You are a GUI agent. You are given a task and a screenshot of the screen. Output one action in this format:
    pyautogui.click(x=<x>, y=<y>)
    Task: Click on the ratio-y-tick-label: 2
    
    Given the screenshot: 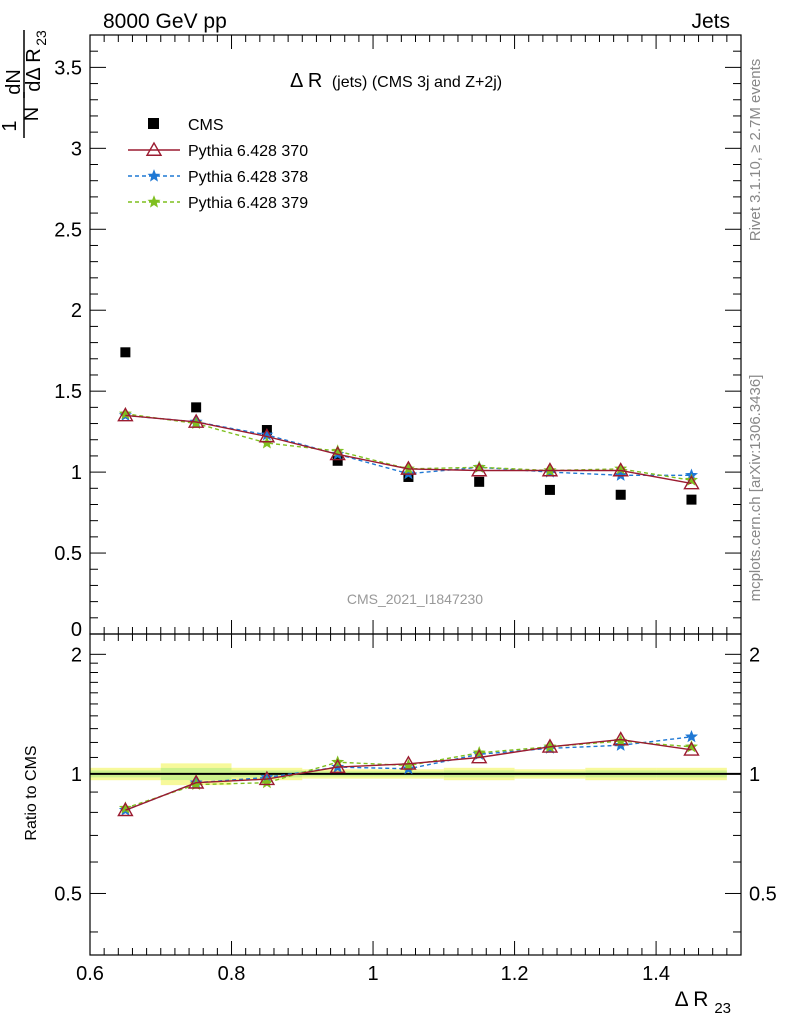 What is the action you would take?
    pyautogui.click(x=76, y=655)
    